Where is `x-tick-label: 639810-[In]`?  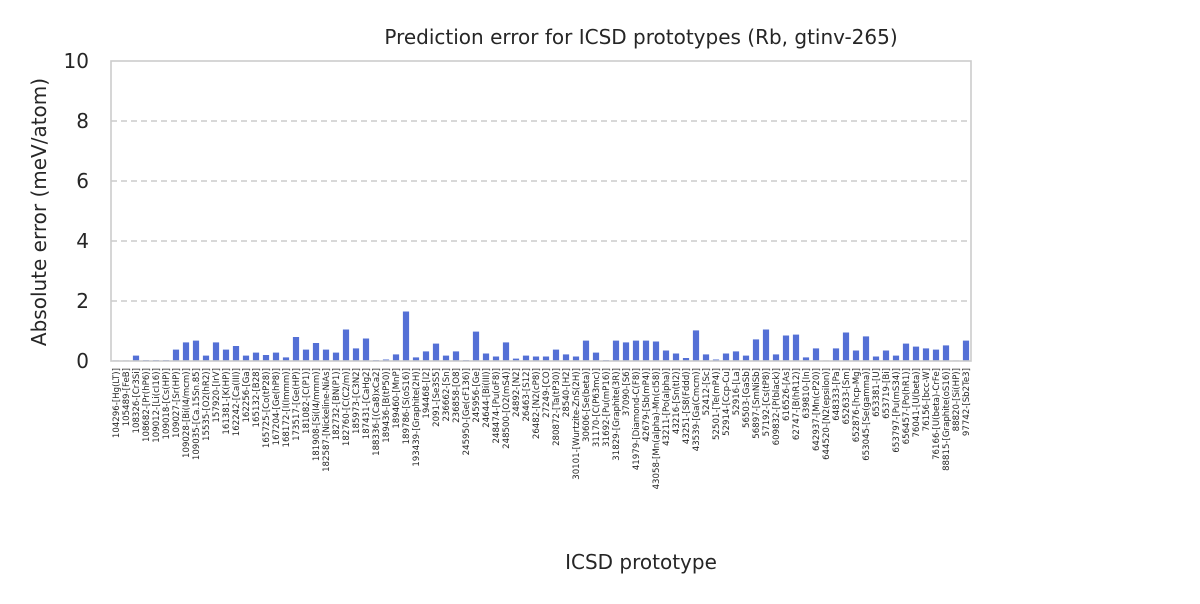
x-tick-label: 639810-[In] is located at coordinates (807, 393).